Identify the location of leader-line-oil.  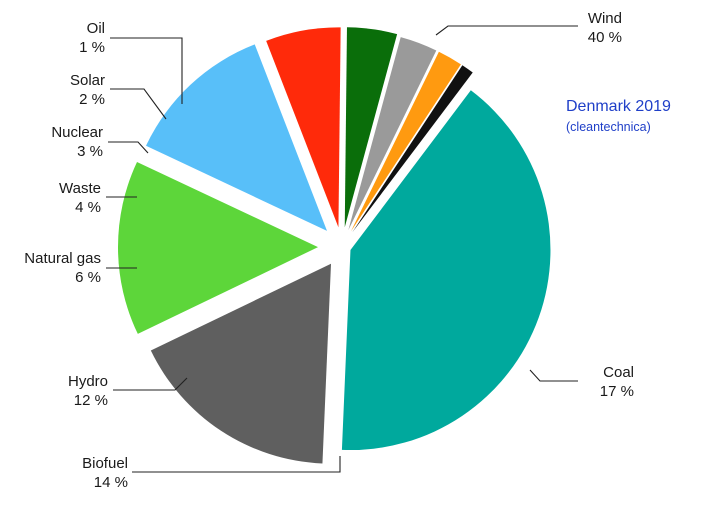
(146, 70).